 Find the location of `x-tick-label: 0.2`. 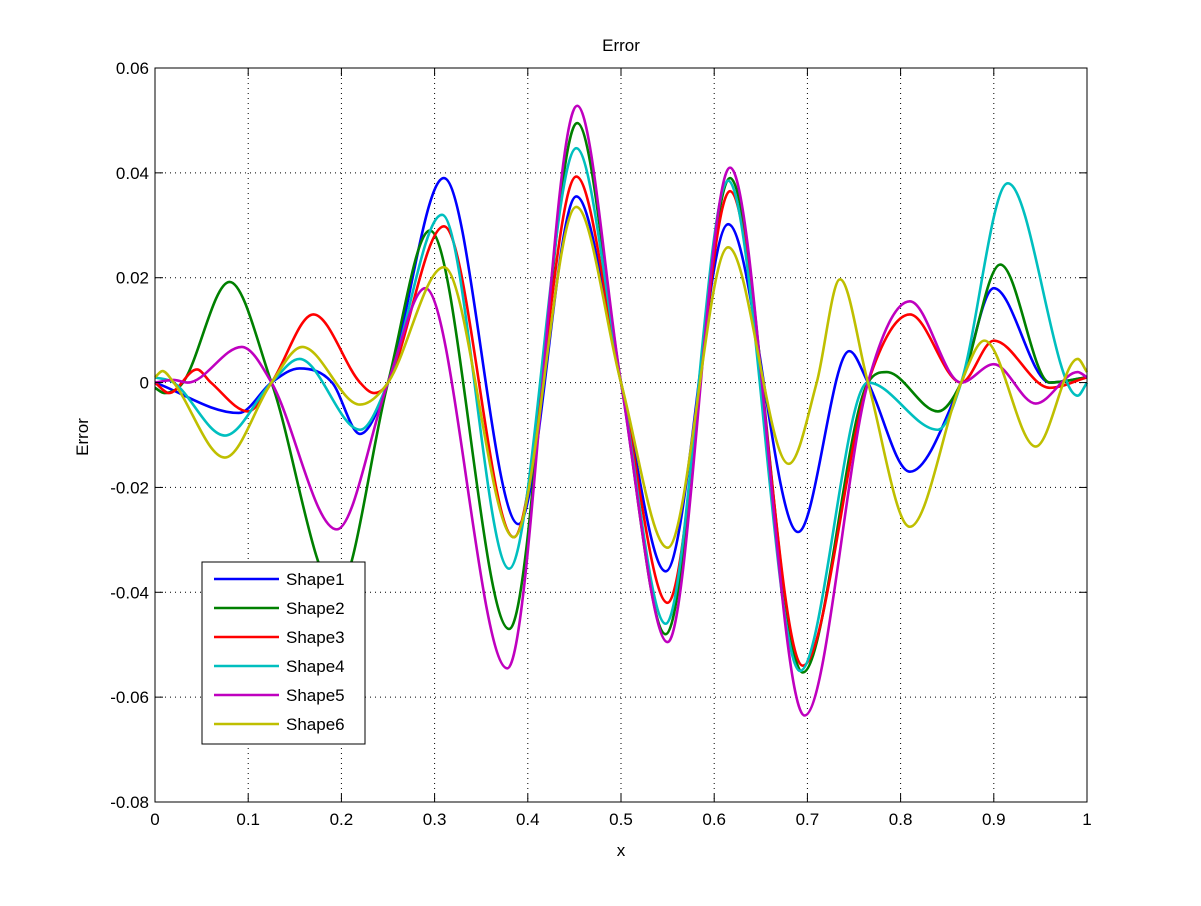

x-tick-label: 0.2 is located at coordinates (342, 819).